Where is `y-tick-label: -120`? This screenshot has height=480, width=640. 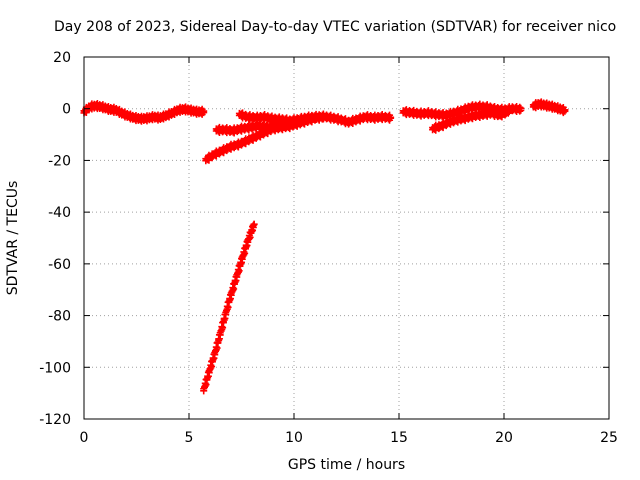
y-tick-label: -120 is located at coordinates (55, 420).